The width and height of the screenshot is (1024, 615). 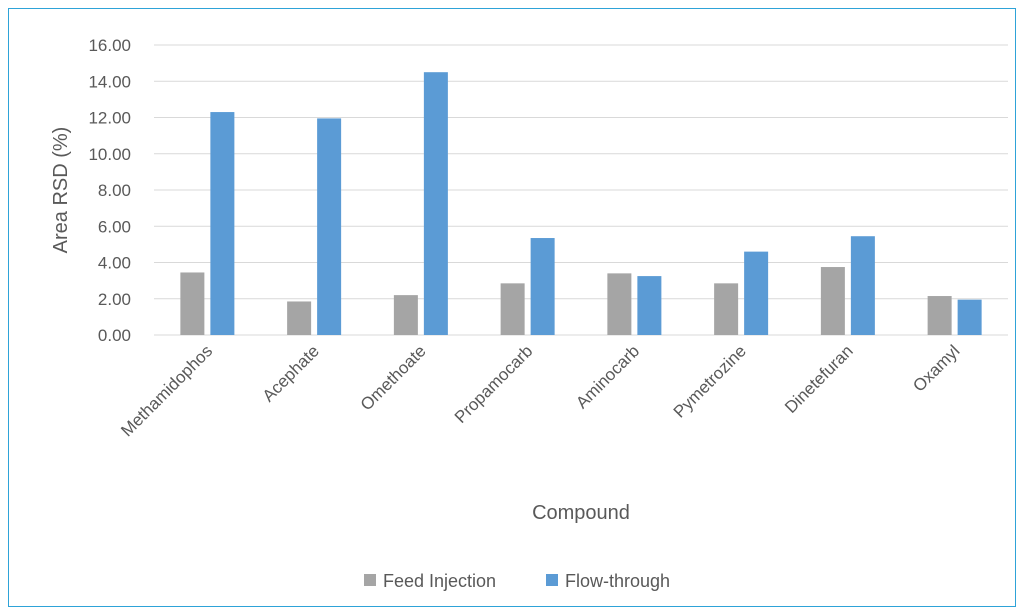 I want to click on y-tick-label: 10.00, so click(x=109, y=154).